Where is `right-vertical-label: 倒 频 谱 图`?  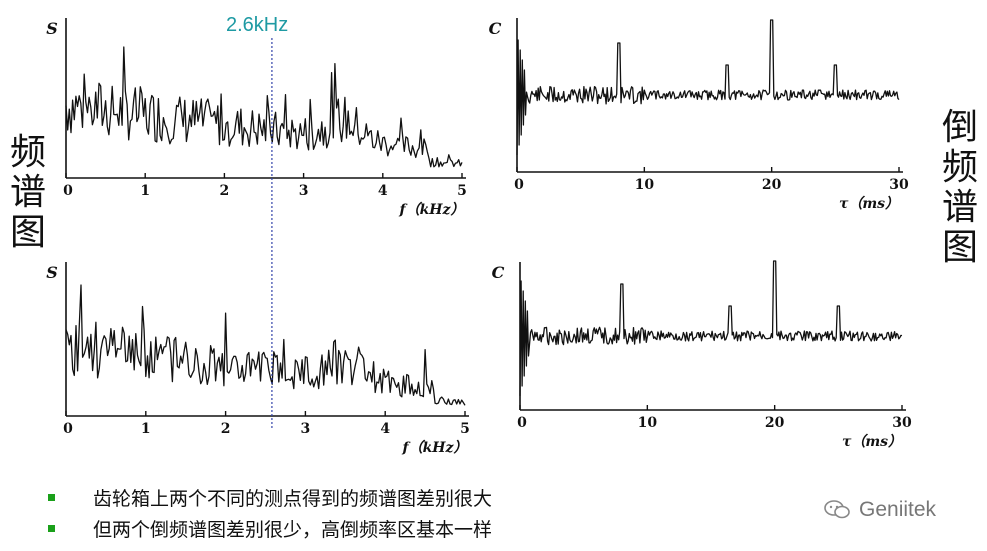 right-vertical-label: 倒 频 谱 图 is located at coordinates (960, 188).